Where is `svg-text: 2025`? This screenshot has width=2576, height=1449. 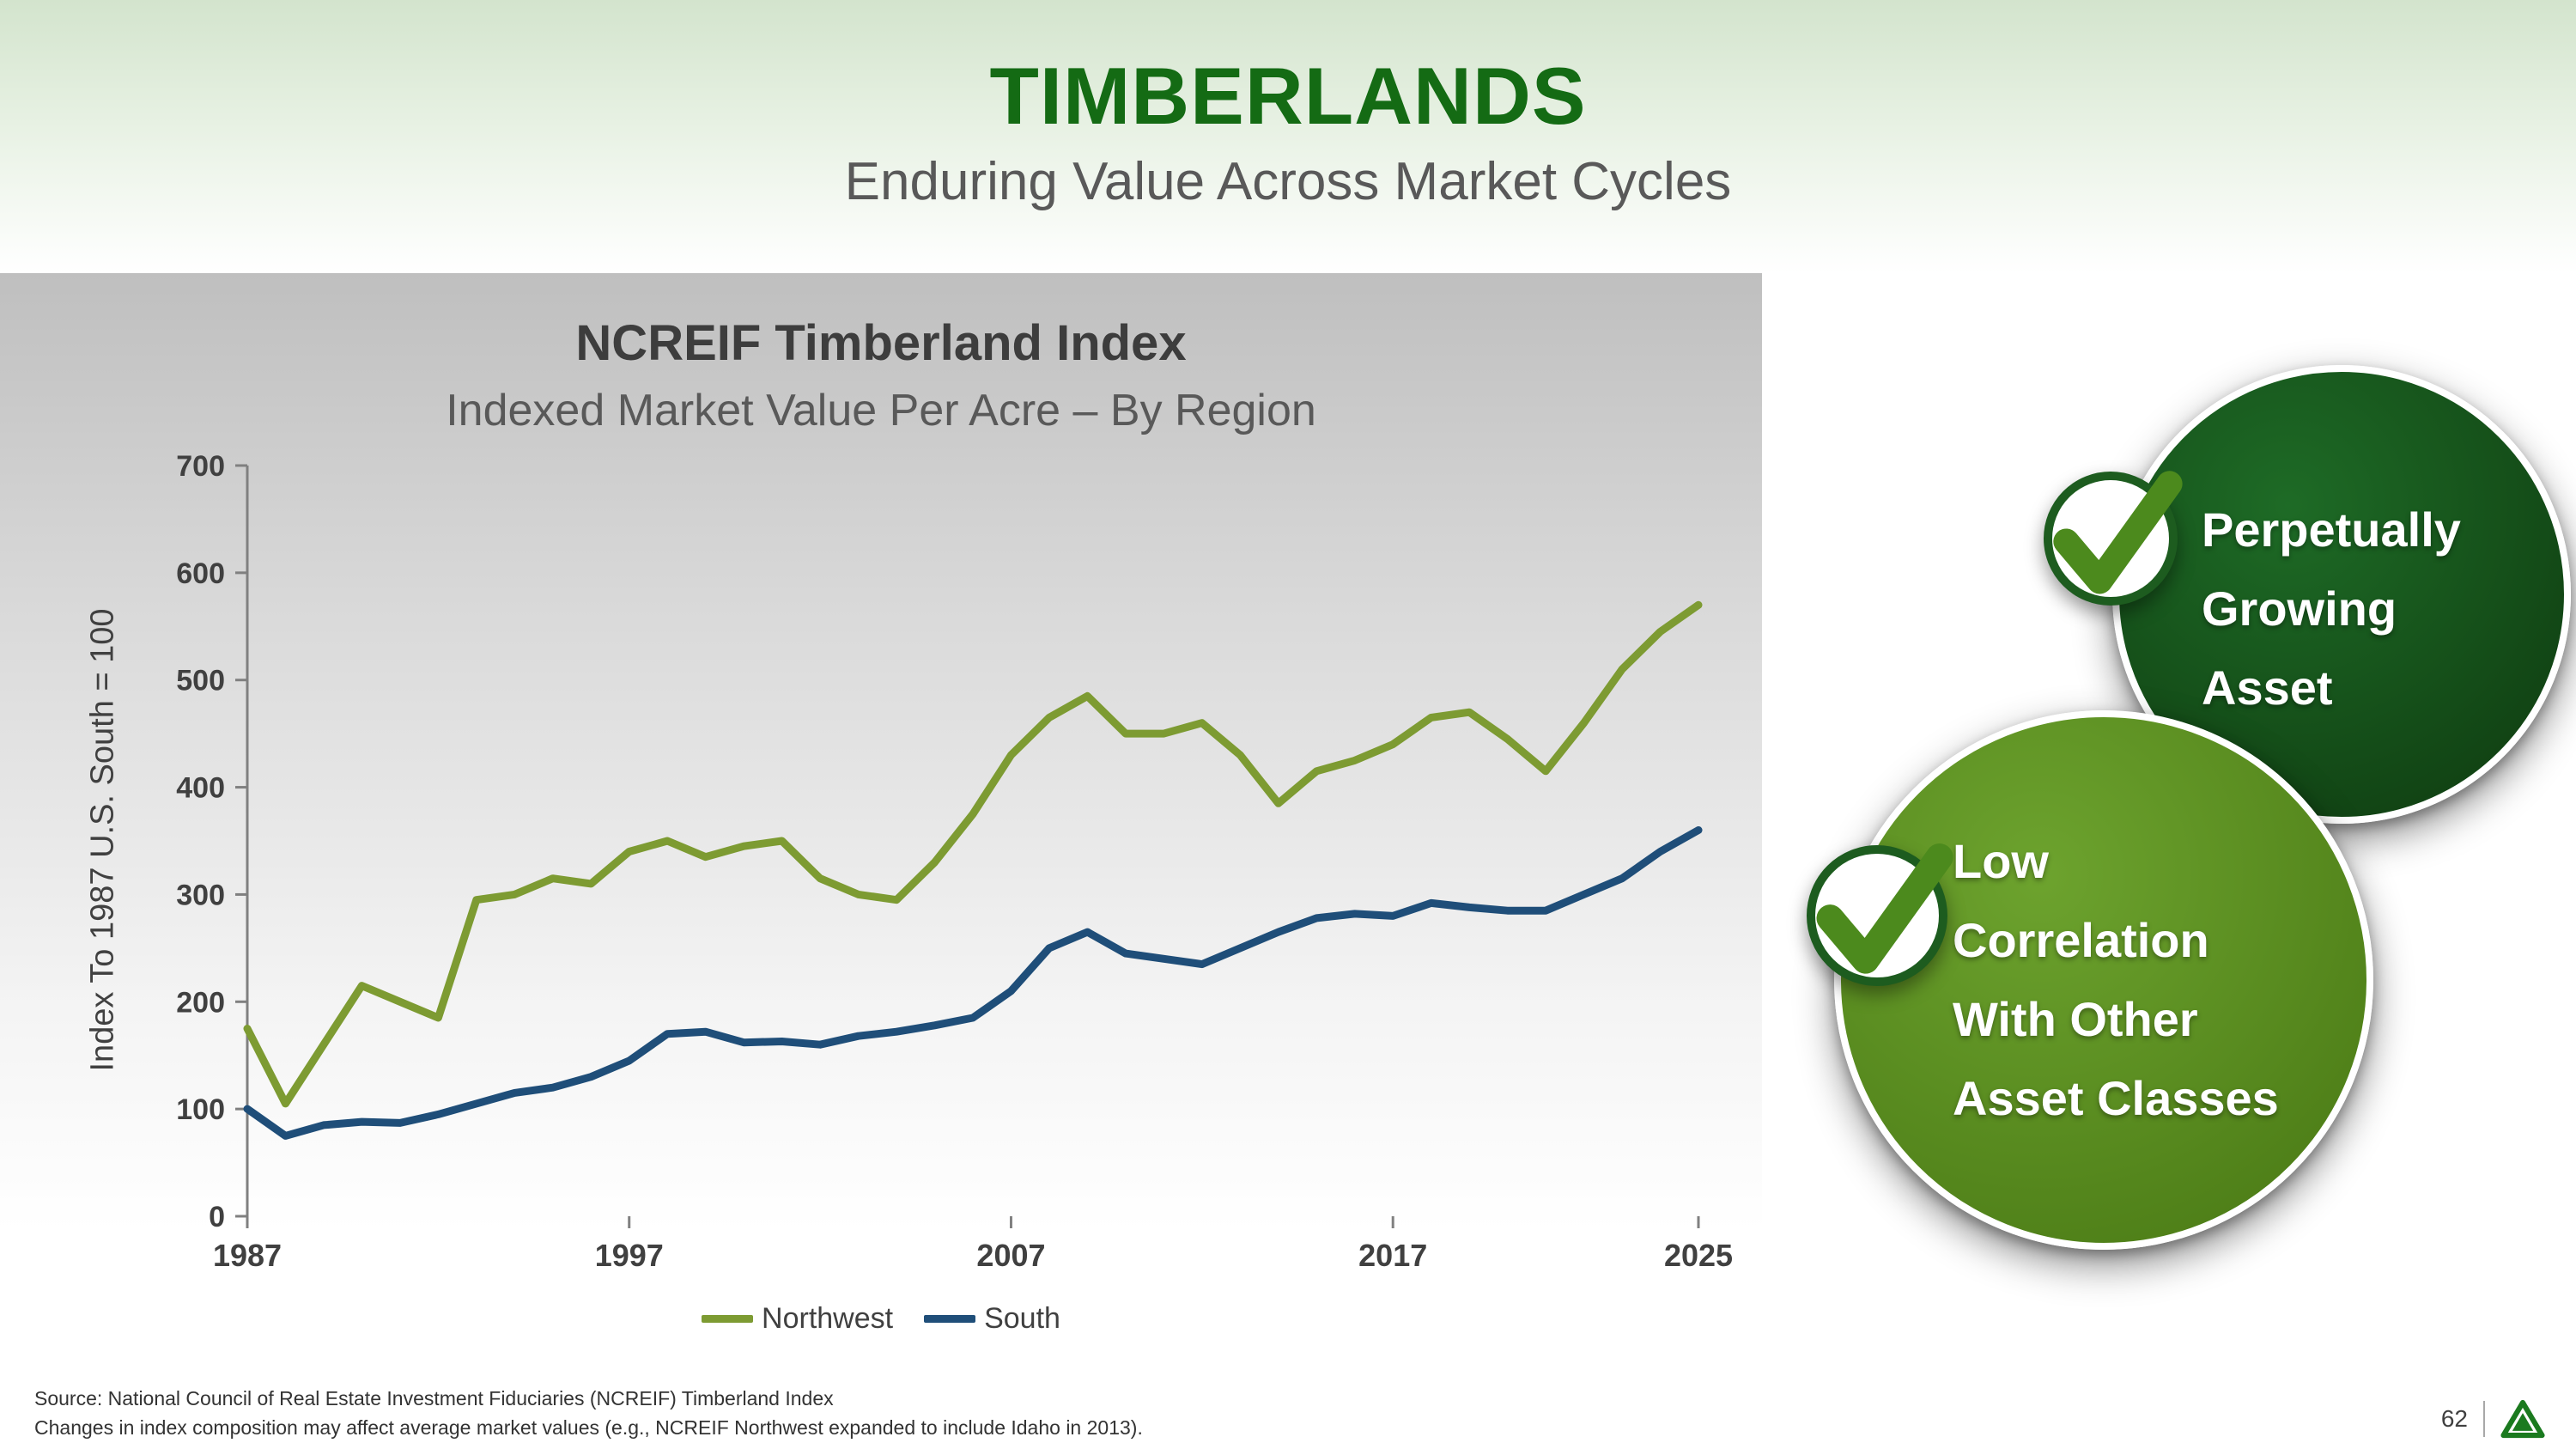 svg-text: 2025 is located at coordinates (1698, 1255).